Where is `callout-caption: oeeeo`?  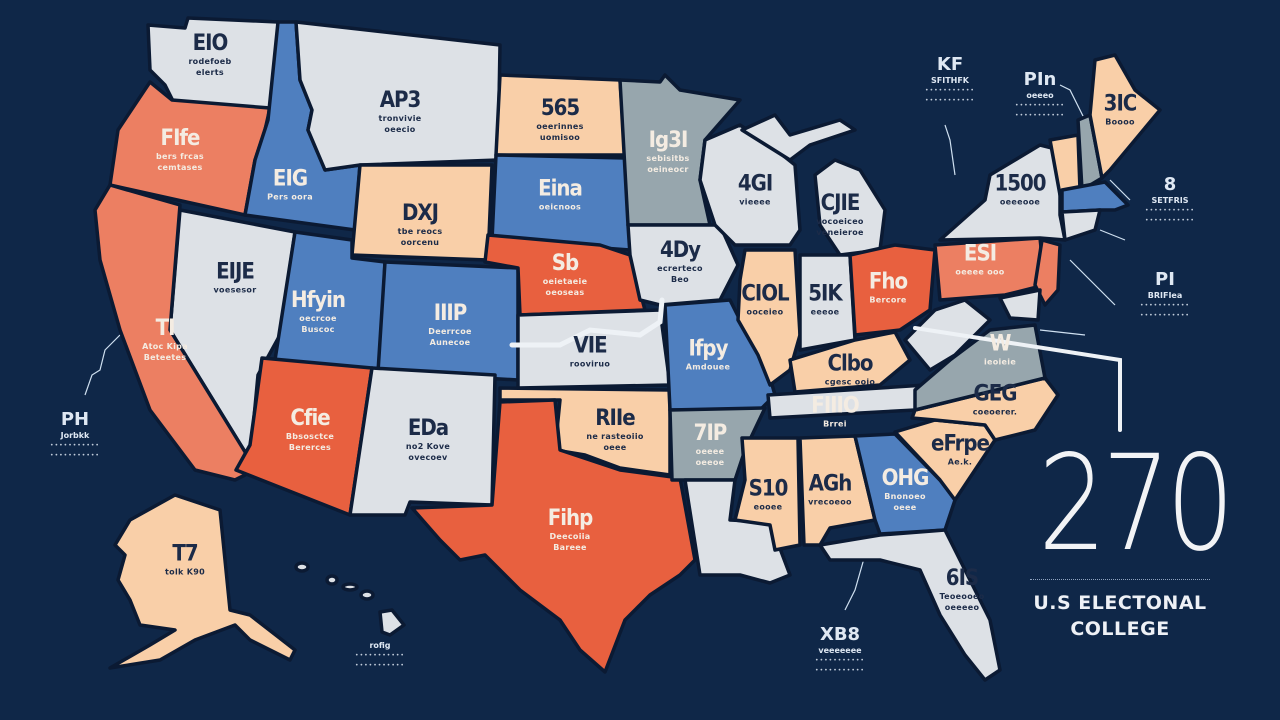
callout-caption: oeeeo is located at coordinates (1040, 95).